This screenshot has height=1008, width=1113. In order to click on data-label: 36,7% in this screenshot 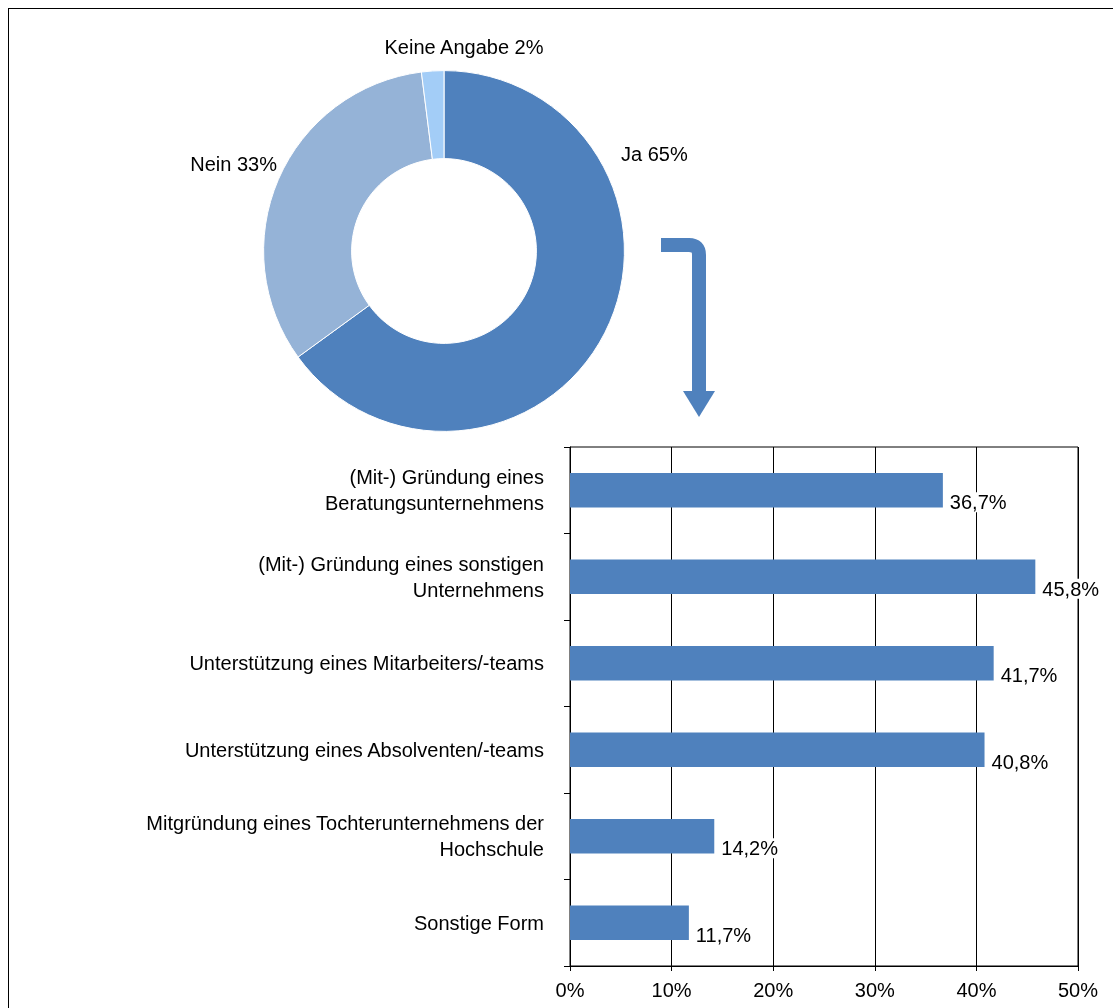, I will do `click(978, 502)`.